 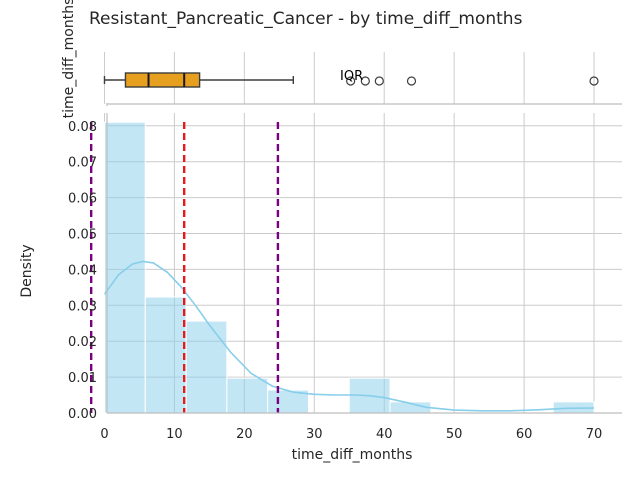 What do you see at coordinates (82, 342) in the screenshot?
I see `y-tick-label: 0.02` at bounding box center [82, 342].